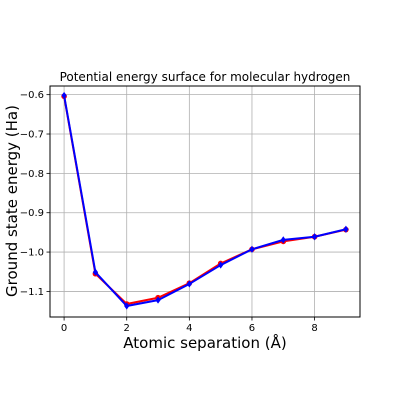 The height and width of the screenshot is (400, 400). I want to click on x-tick-label: 8, so click(314, 328).